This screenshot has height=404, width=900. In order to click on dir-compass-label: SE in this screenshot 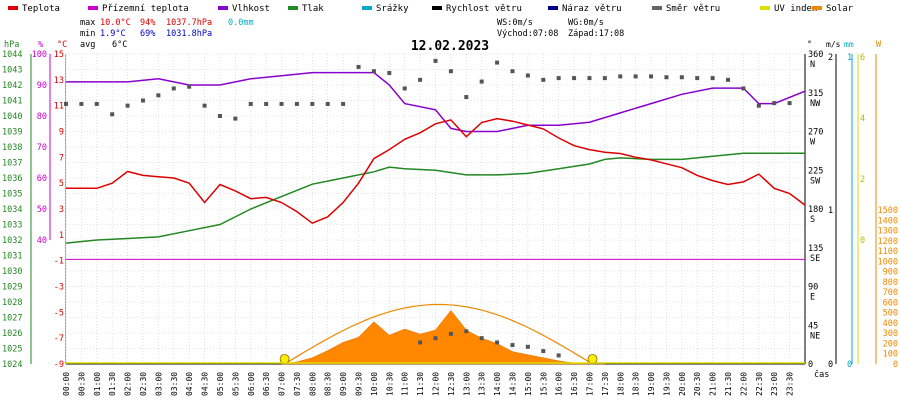, I will do `click(815, 259)`.